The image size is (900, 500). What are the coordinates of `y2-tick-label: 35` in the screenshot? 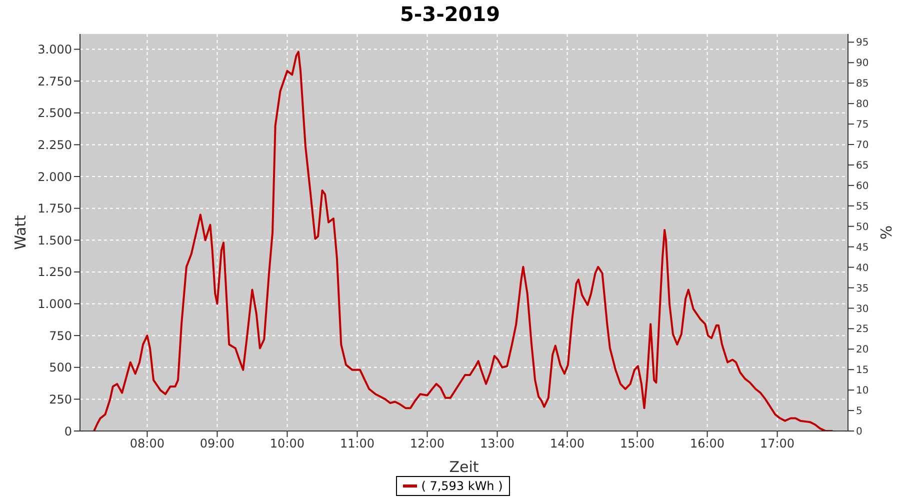 It's located at (862, 288).